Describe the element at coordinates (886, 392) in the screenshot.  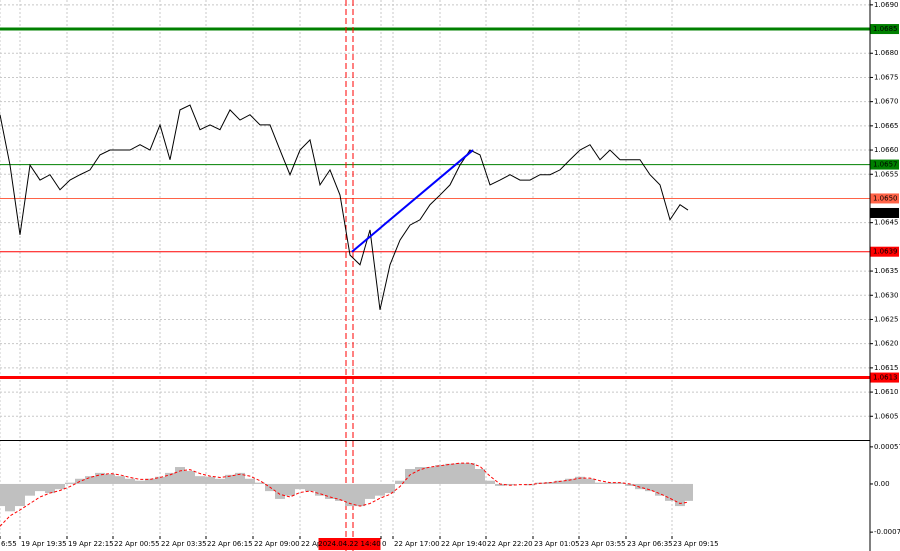
I see `y-tick-label: 1.0610` at that location.